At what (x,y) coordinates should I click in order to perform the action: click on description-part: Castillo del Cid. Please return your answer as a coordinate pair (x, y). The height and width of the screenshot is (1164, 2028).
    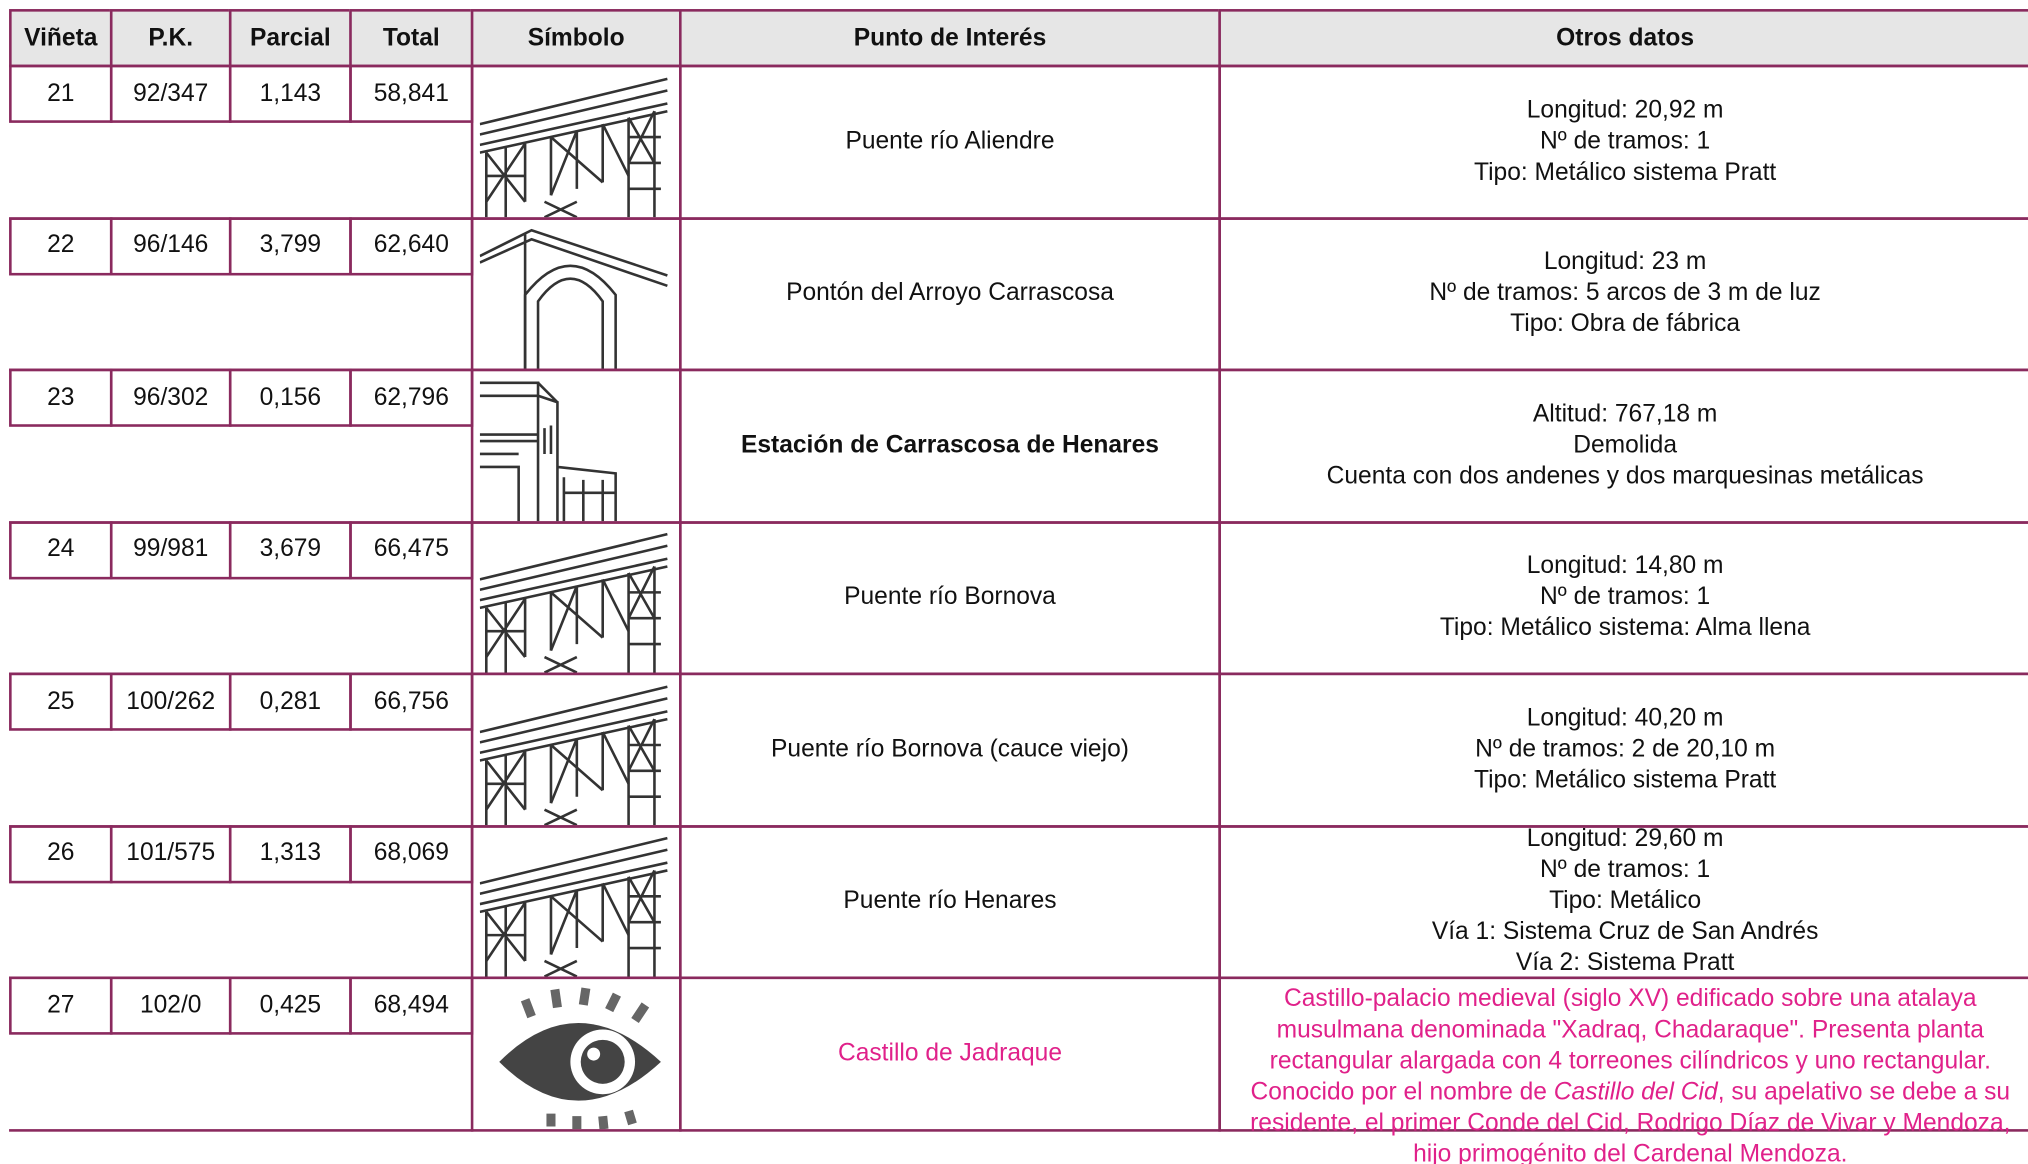
    Looking at the image, I should click on (1635, 1092).